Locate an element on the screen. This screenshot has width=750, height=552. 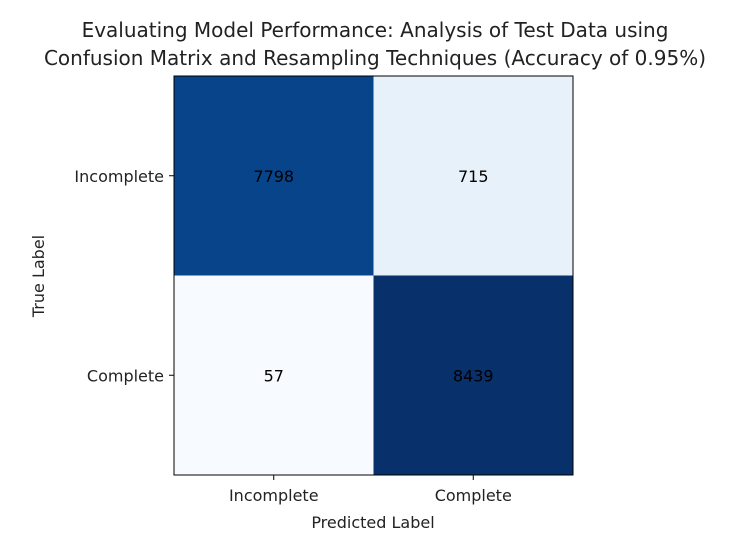
y-tick-label: Incomplete is located at coordinates (119, 176).